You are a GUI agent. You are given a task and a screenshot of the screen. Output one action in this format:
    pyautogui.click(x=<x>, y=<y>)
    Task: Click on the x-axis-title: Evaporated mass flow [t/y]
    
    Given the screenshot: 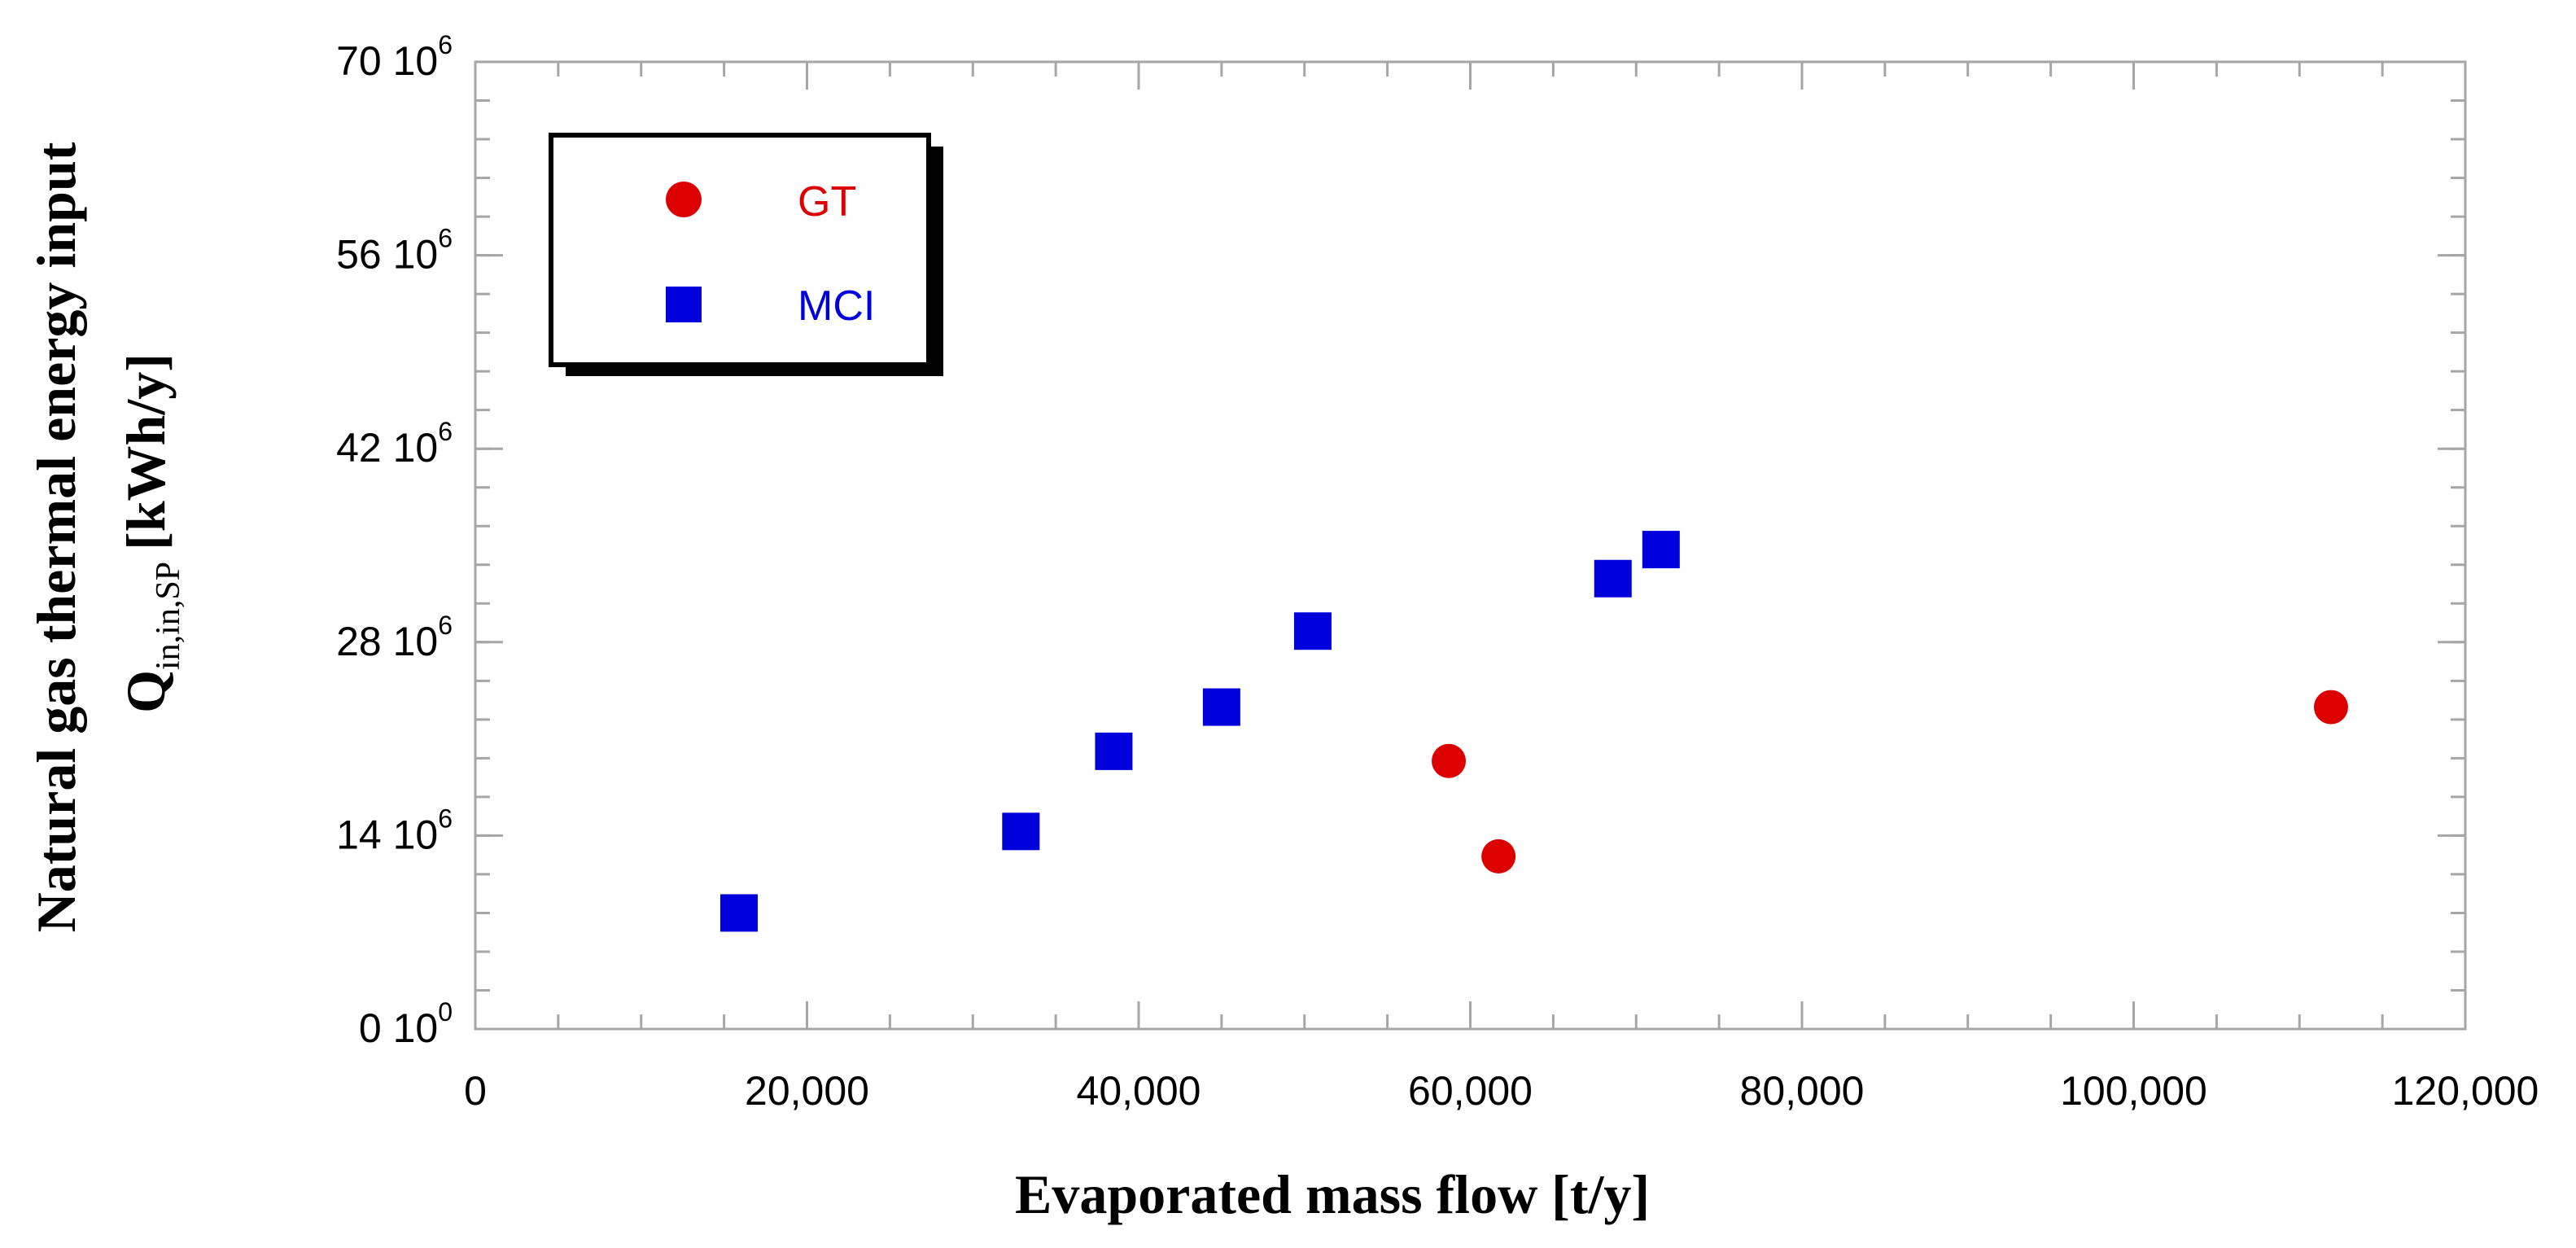 What is the action you would take?
    pyautogui.click(x=1332, y=1194)
    